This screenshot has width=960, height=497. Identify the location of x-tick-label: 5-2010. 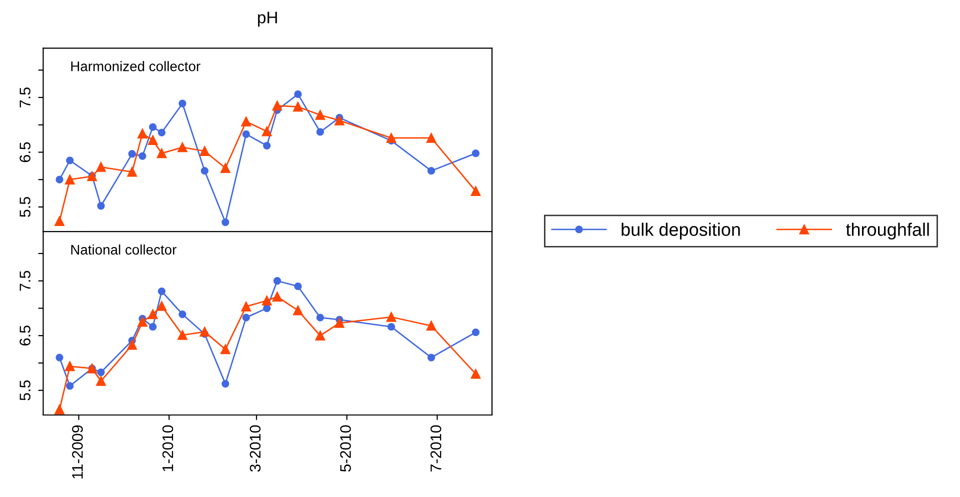
(345, 448).